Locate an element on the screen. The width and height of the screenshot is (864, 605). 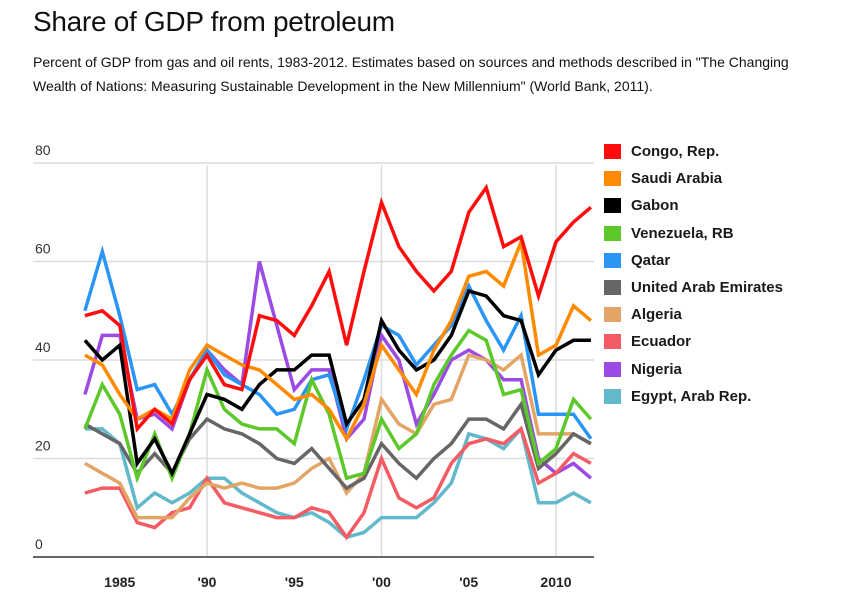
legend-item: Ecuador is located at coordinates (693, 341).